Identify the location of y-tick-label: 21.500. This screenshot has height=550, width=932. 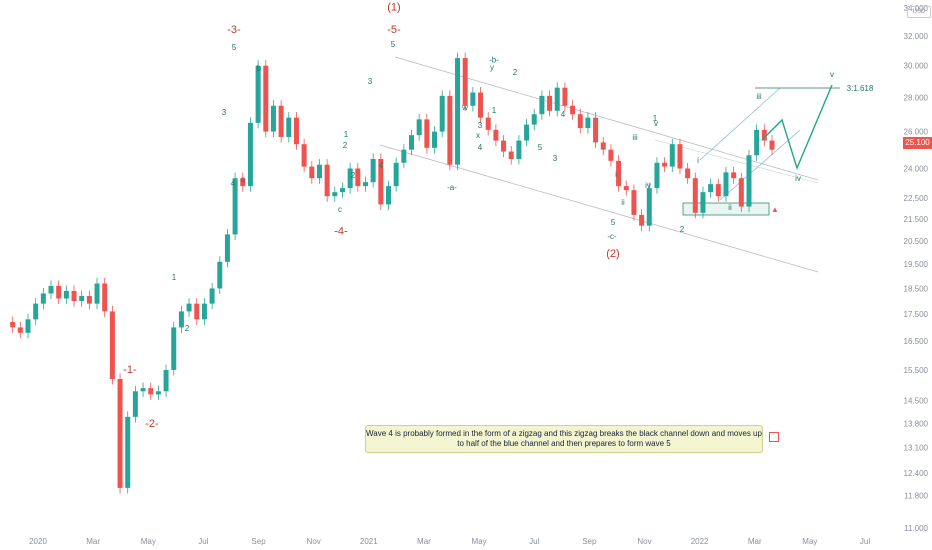
(916, 219).